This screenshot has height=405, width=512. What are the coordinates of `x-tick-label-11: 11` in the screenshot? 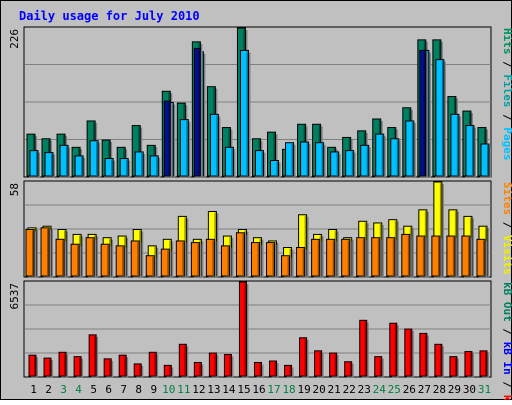 It's located at (183, 389).